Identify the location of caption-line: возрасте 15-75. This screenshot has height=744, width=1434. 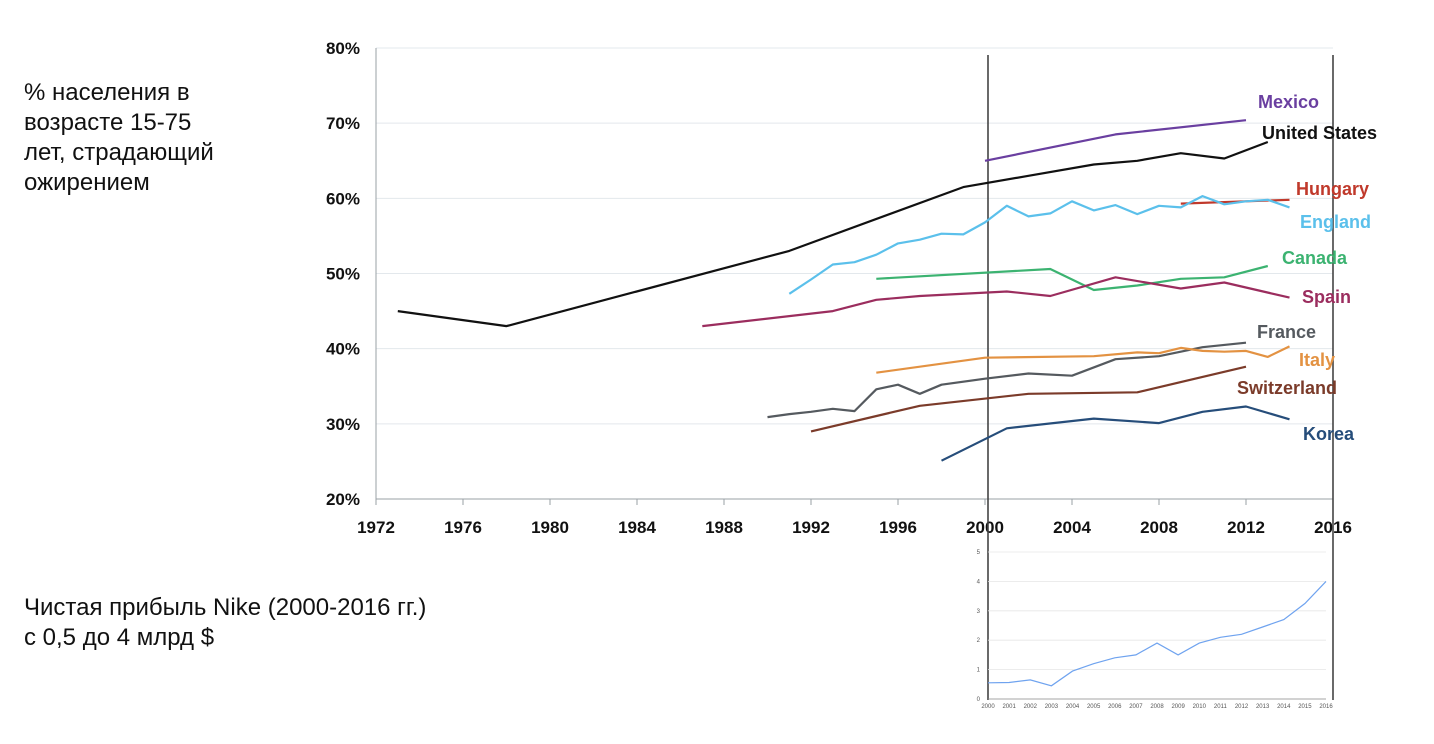
(108, 122).